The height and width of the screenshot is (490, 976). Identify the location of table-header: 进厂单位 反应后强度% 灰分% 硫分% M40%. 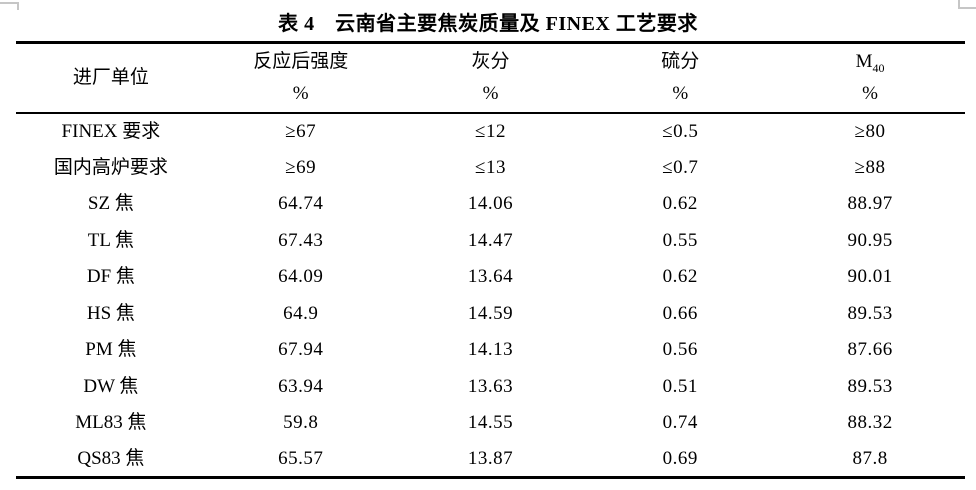
(490, 78).